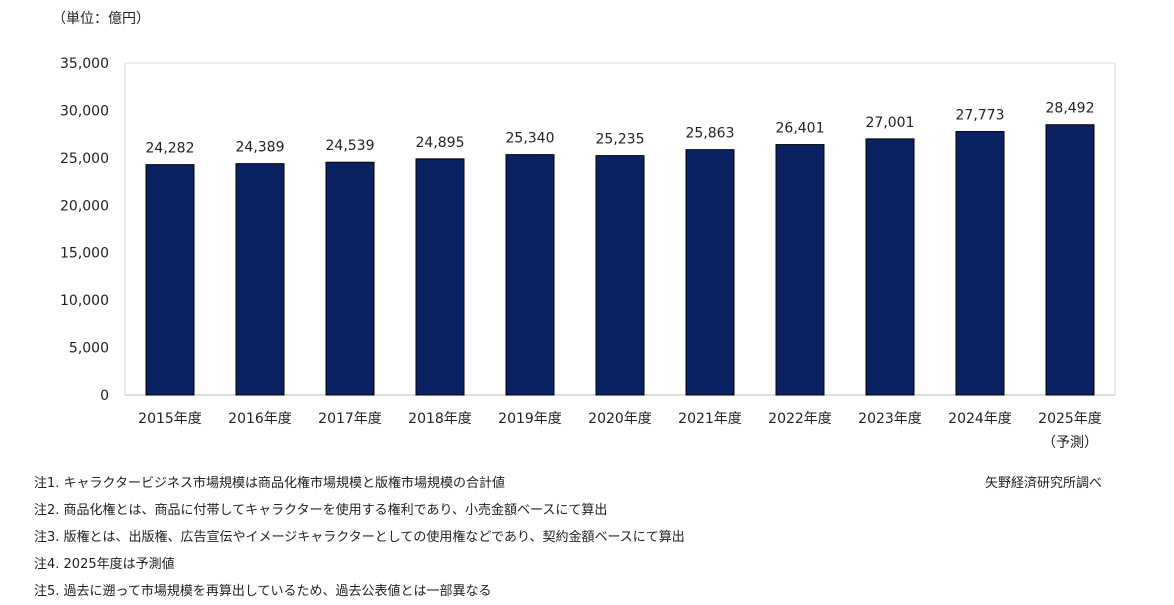  Describe the element at coordinates (84, 254) in the screenshot. I see `y-tick-label: 15,000` at that location.